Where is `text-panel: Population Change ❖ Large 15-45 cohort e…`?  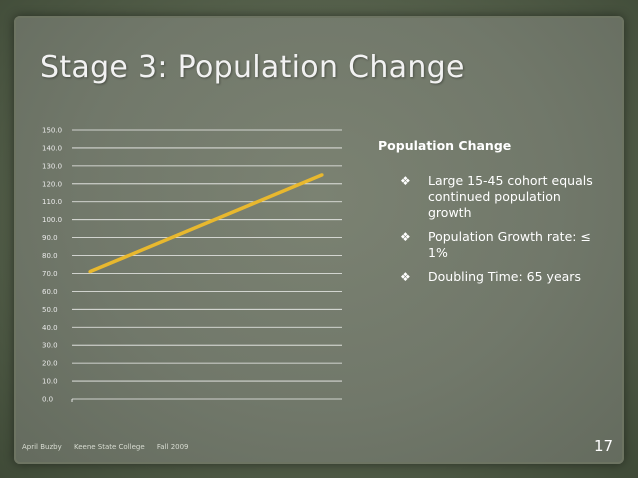 text-panel: Population Change ❖ Large 15-45 cohort e… is located at coordinates (493, 215).